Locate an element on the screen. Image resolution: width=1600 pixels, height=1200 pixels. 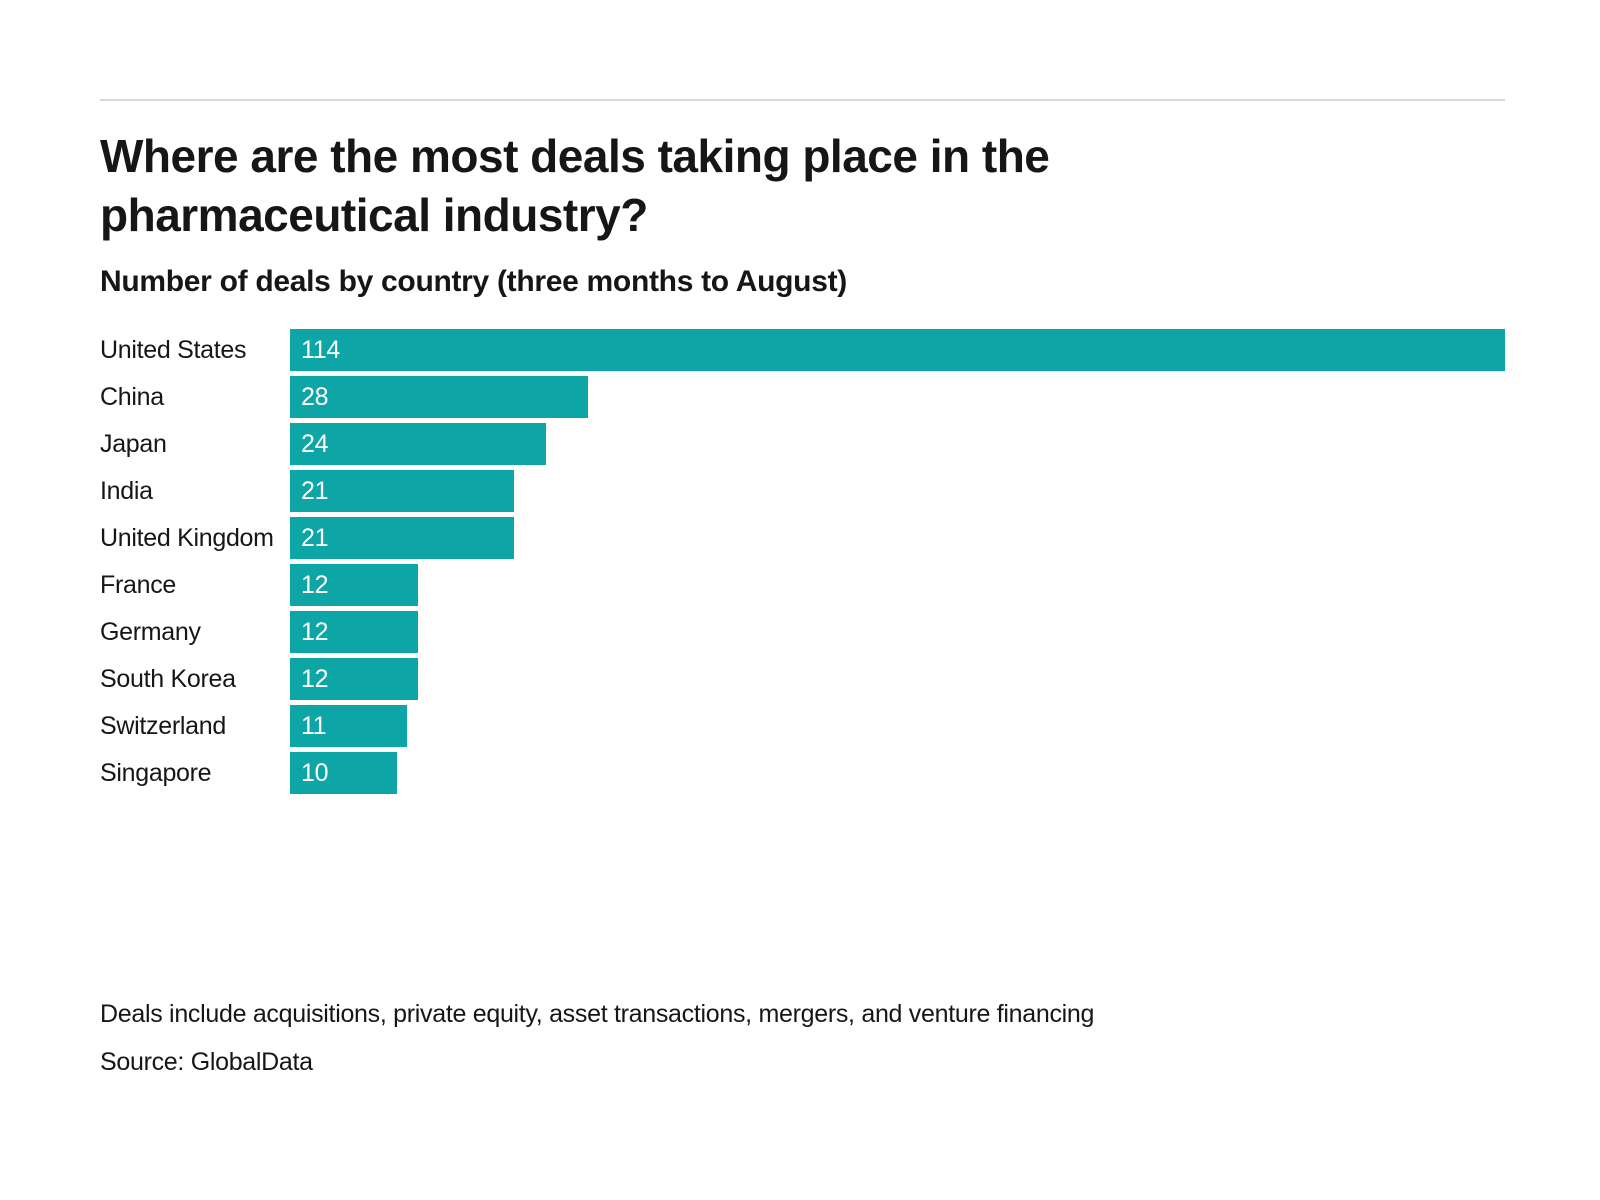
category-label: Singapore is located at coordinates (156, 772).